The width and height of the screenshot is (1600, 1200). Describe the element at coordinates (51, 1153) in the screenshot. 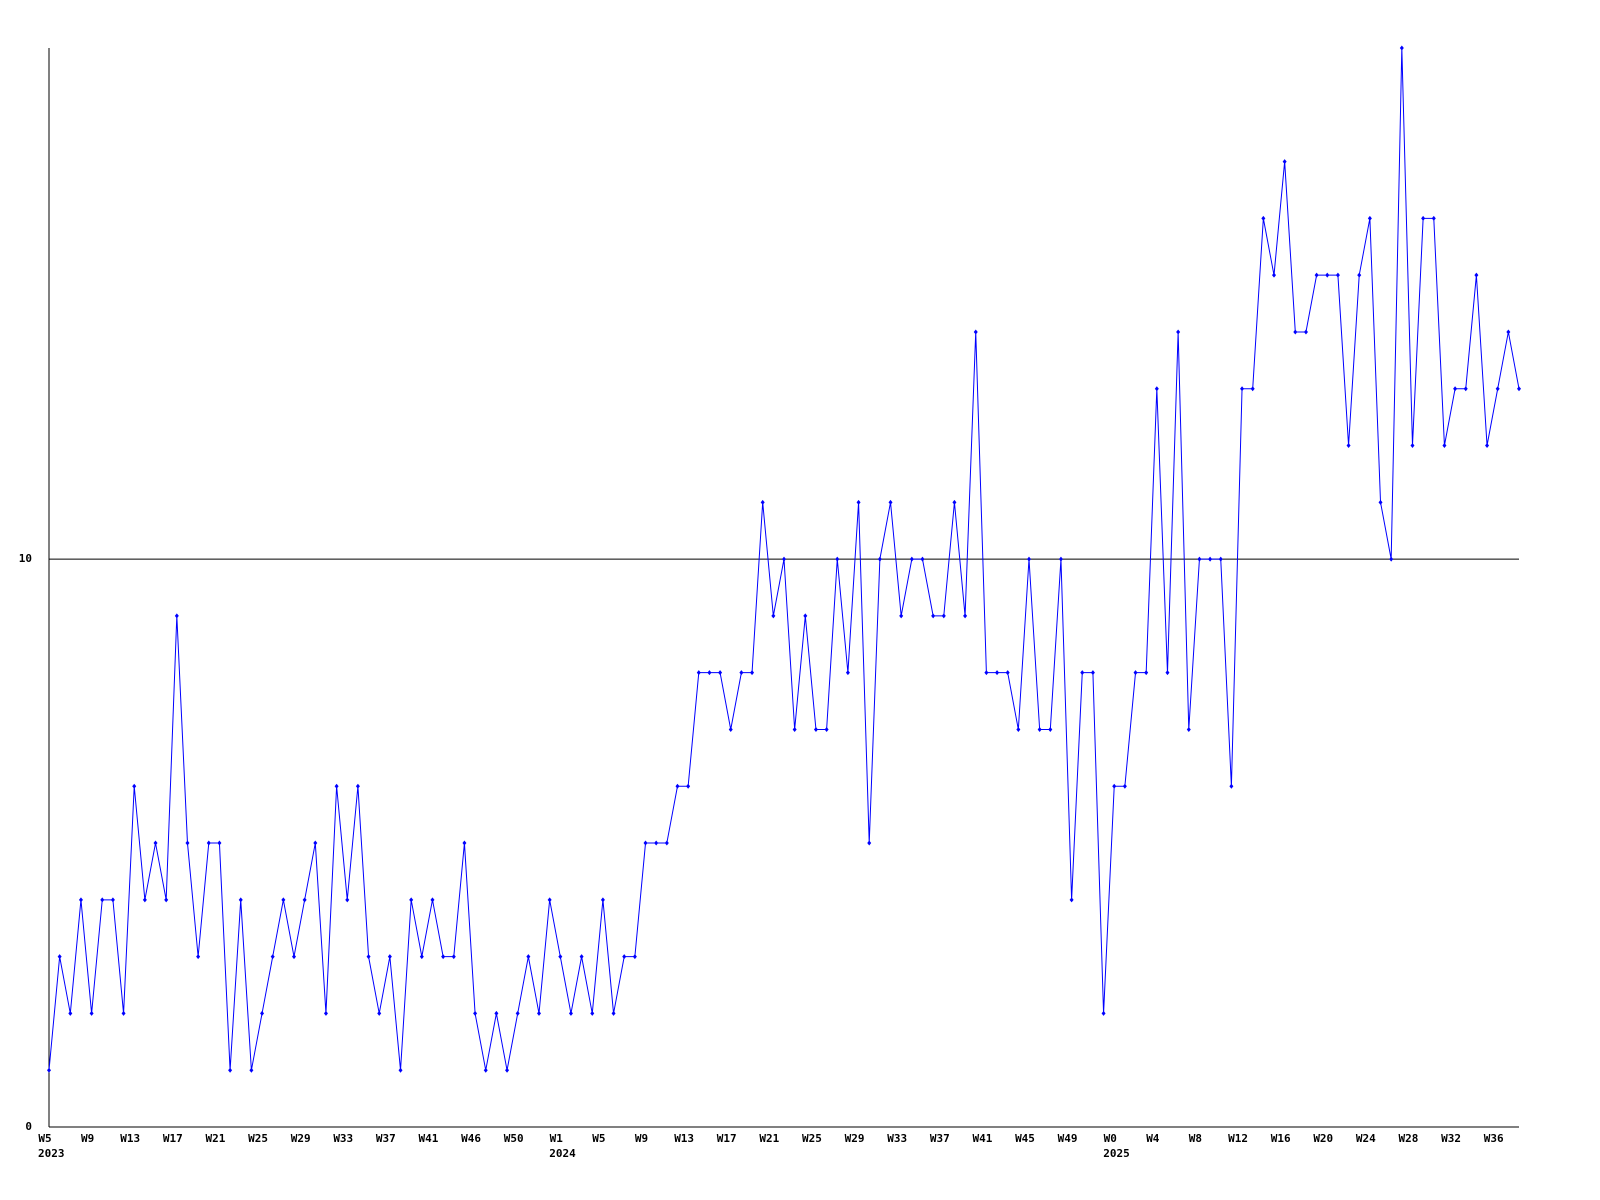

I see `x-year-label: 2023` at that location.